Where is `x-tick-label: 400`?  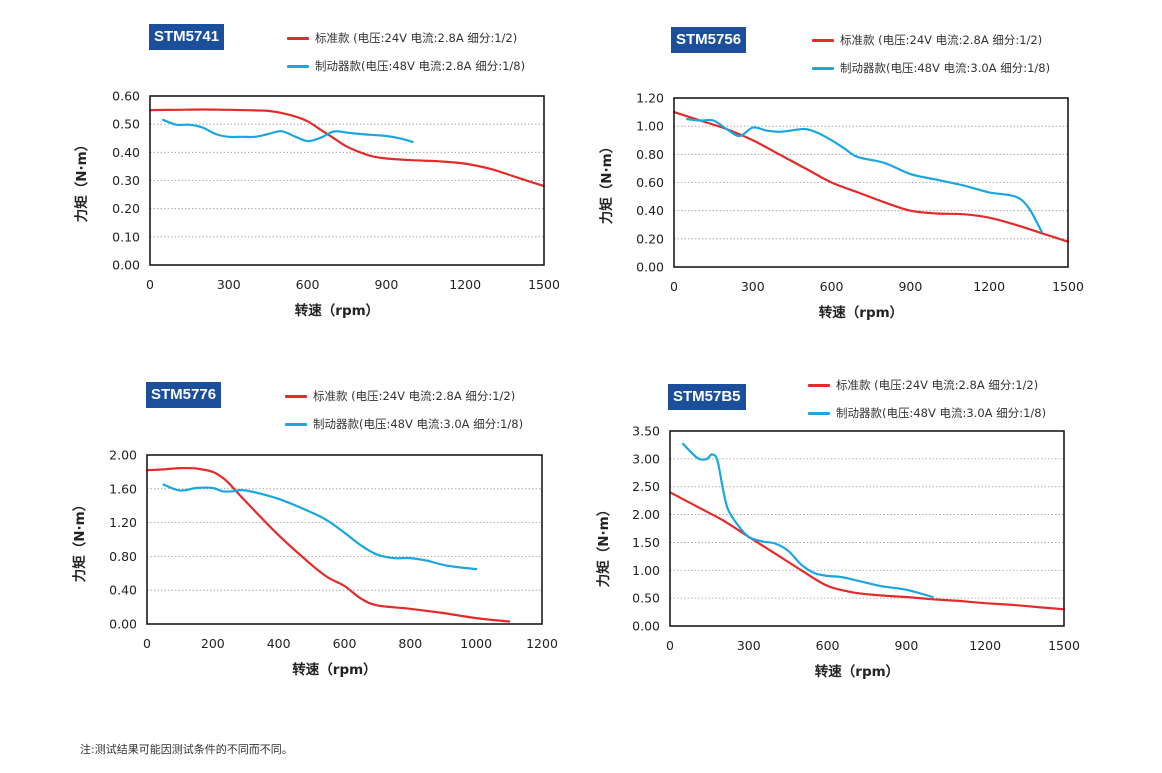 x-tick-label: 400 is located at coordinates (279, 643).